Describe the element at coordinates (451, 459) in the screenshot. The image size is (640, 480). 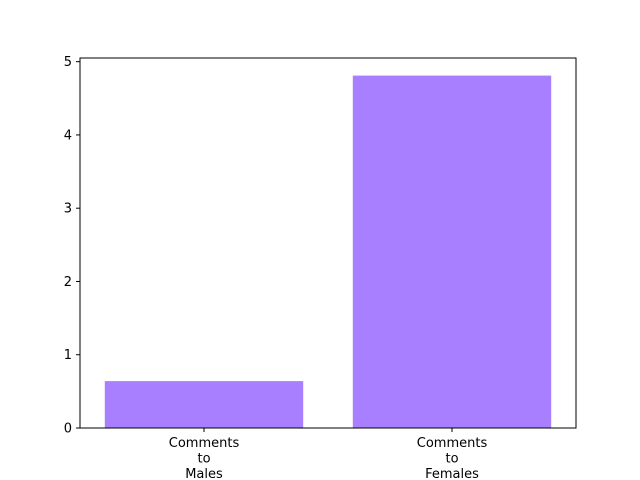
I see `x-tick-label-1-1: to` at that location.